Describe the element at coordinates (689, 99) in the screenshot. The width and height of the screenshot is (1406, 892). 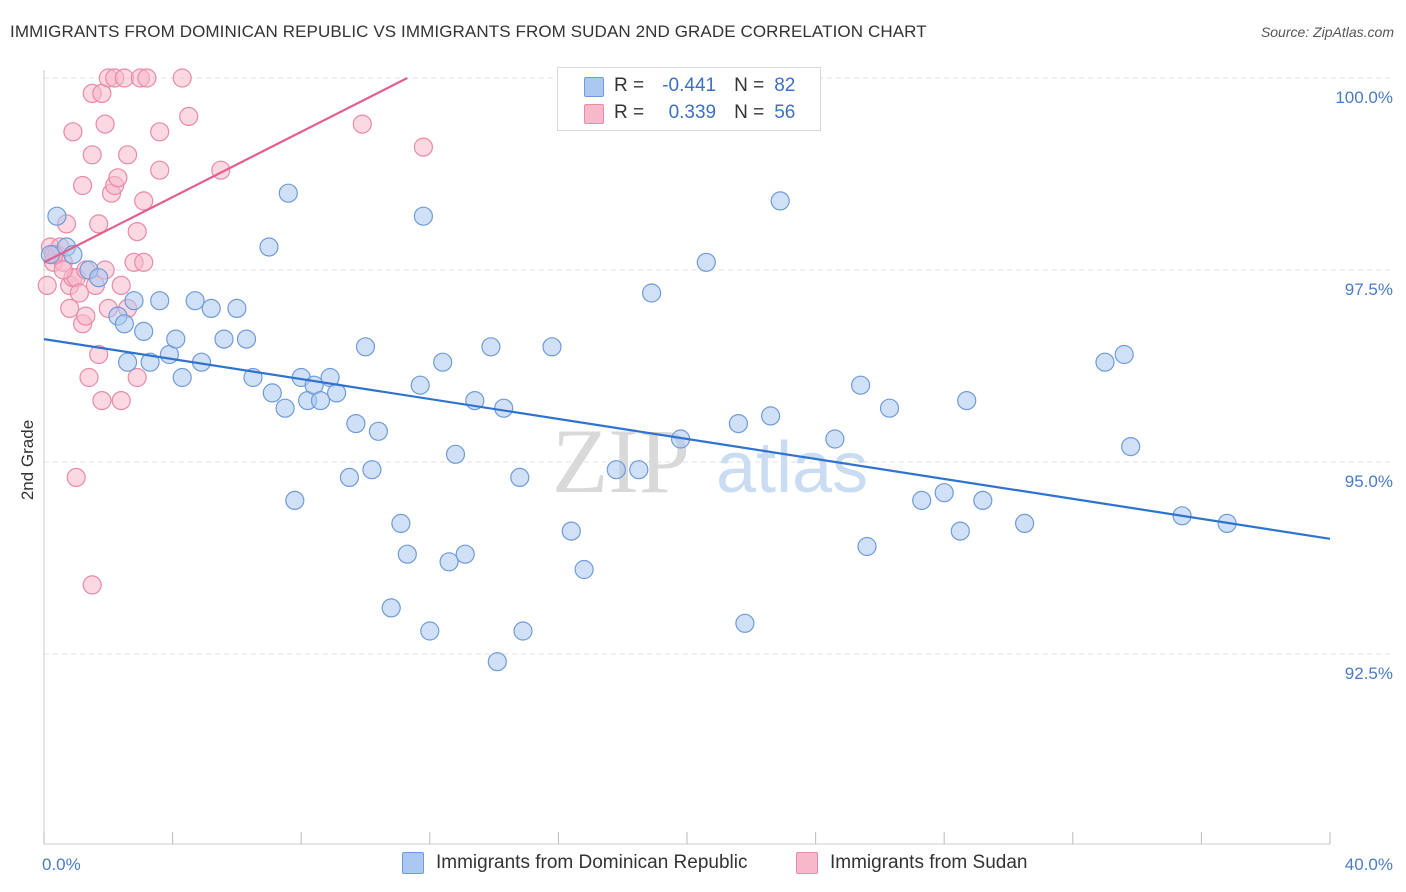
I see `stats-legend: R = -0.441 N = 82 R = 0.339 N = 56` at that location.